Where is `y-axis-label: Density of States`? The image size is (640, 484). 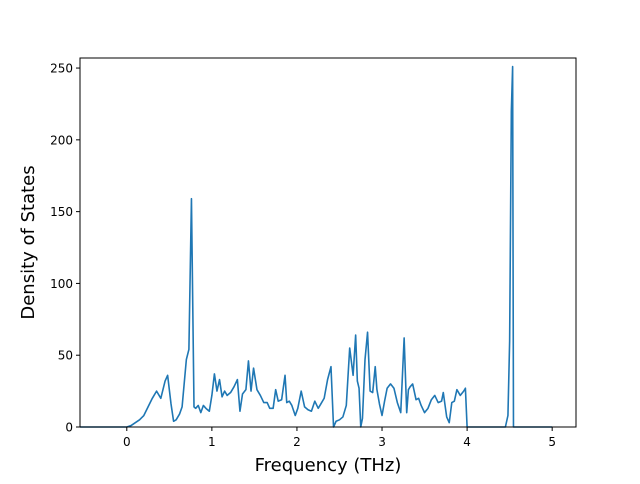
y-axis-label: Density of States is located at coordinates (28, 242).